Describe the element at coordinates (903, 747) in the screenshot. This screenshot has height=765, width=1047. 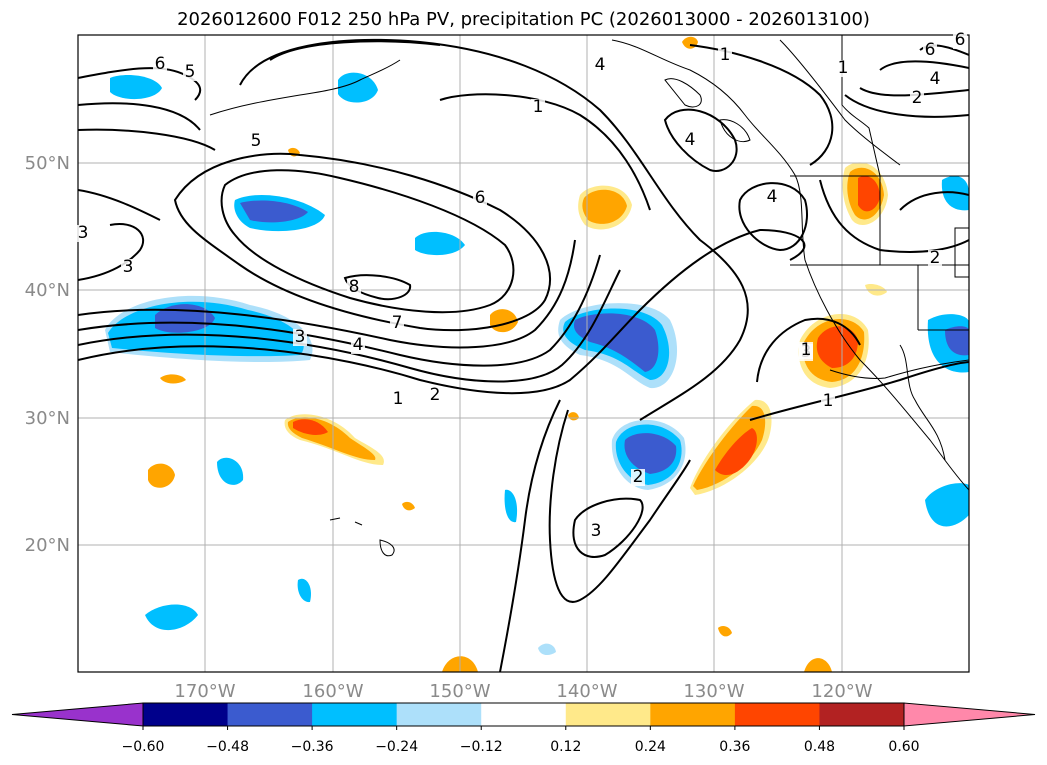
I see `colorbar-tick-label: 0.60` at that location.